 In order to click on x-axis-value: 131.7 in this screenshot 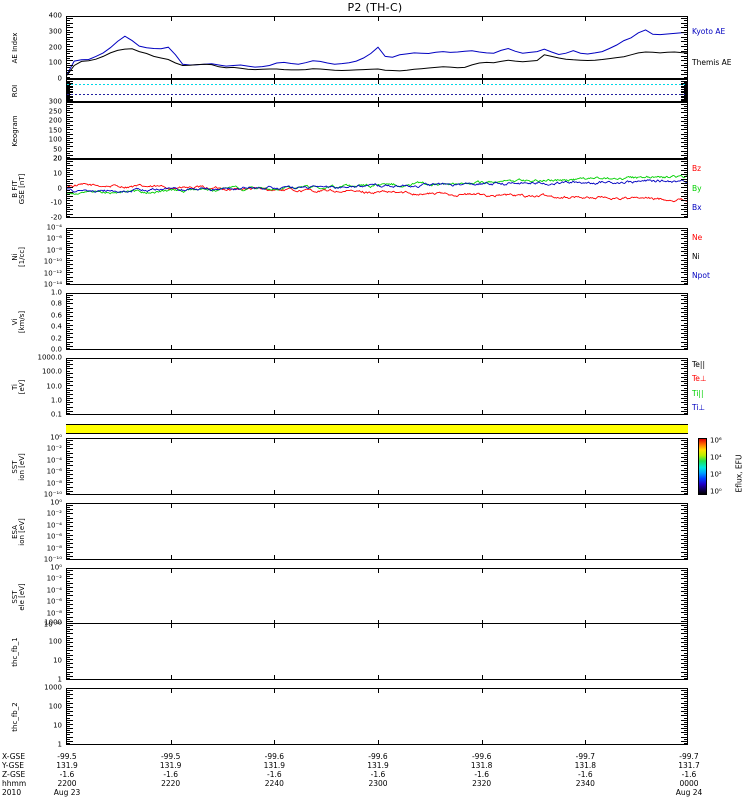, I will do `click(689, 765)`.